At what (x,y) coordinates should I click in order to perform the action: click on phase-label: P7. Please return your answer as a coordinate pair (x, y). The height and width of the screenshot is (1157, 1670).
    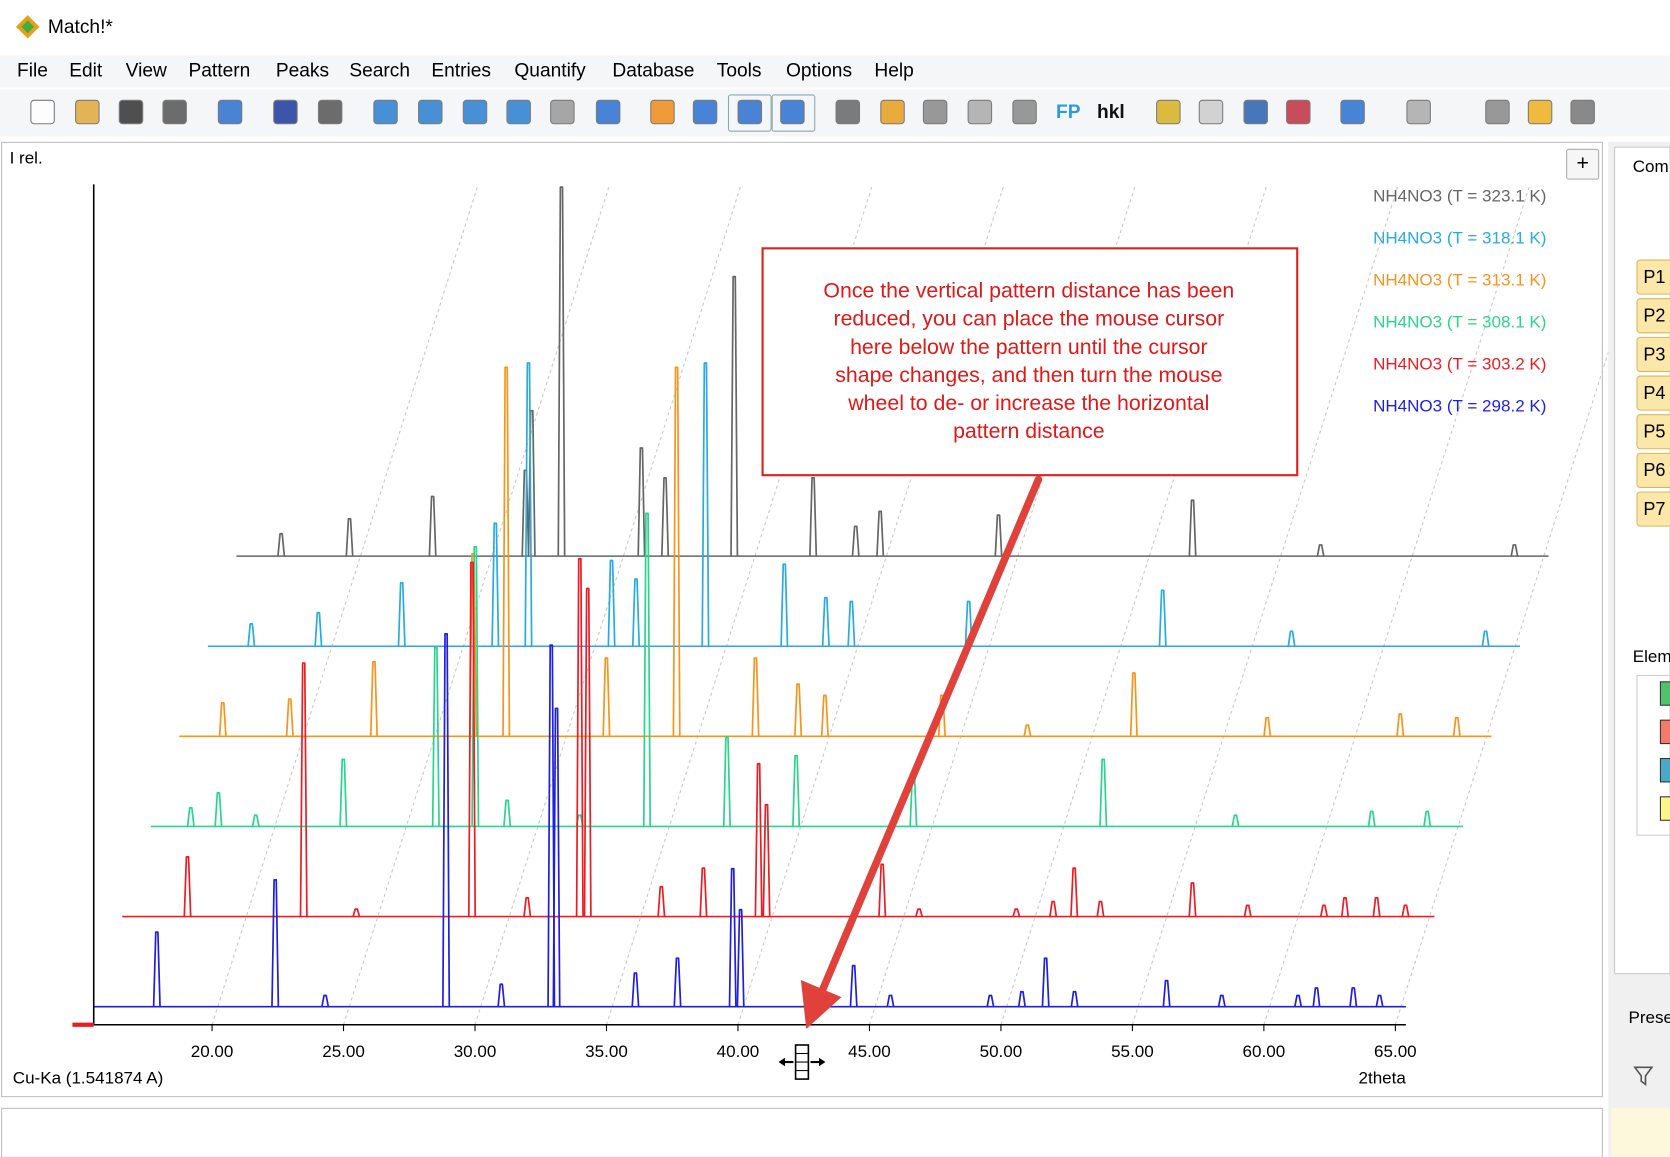
    Looking at the image, I should click on (1654, 509).